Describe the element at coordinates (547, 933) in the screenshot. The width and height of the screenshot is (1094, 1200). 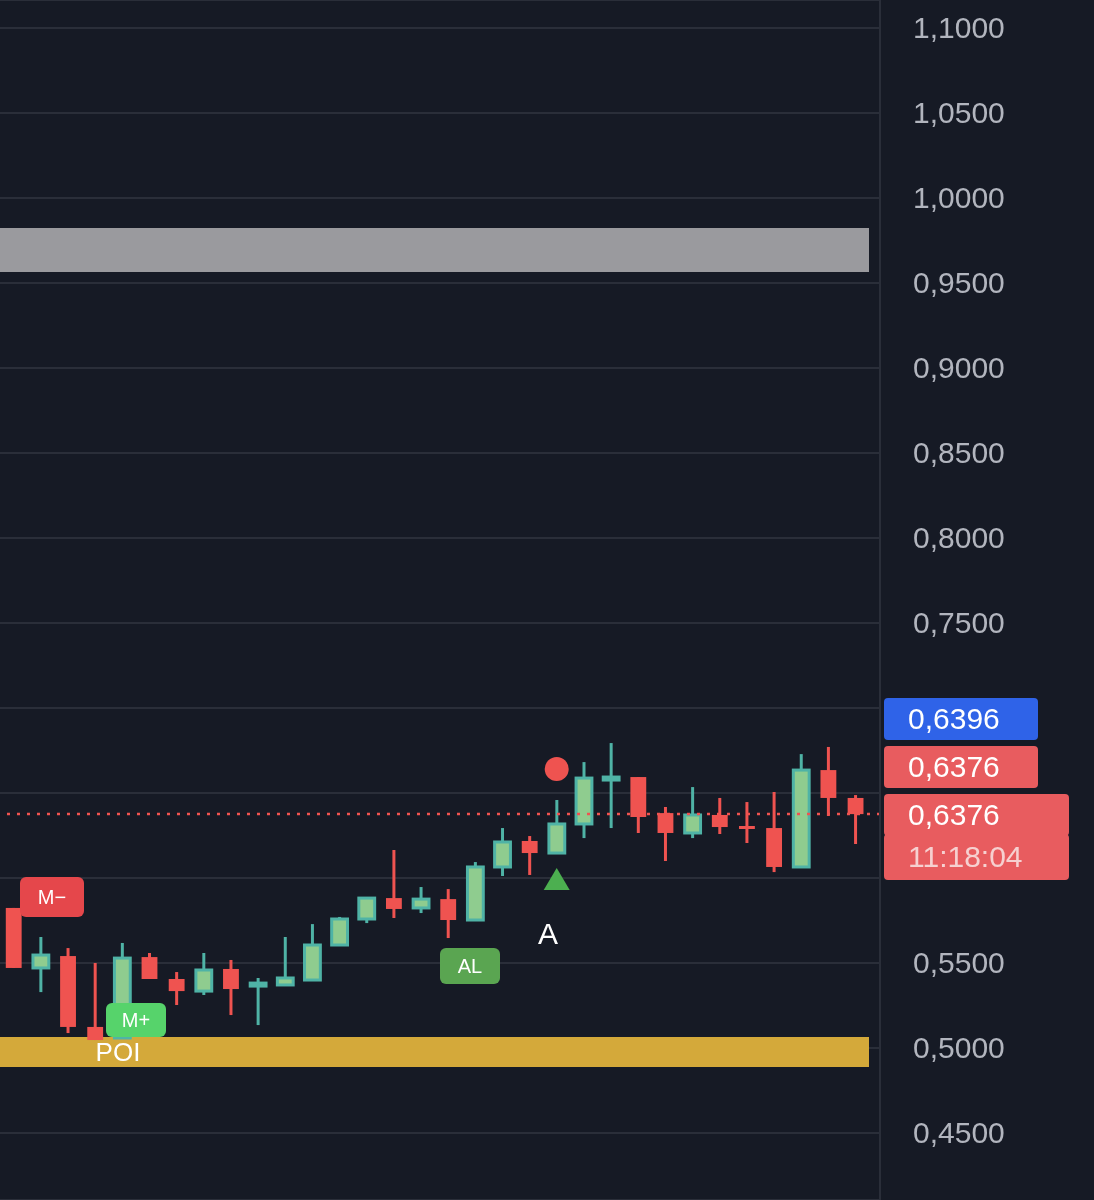
I see `annotation: A` at that location.